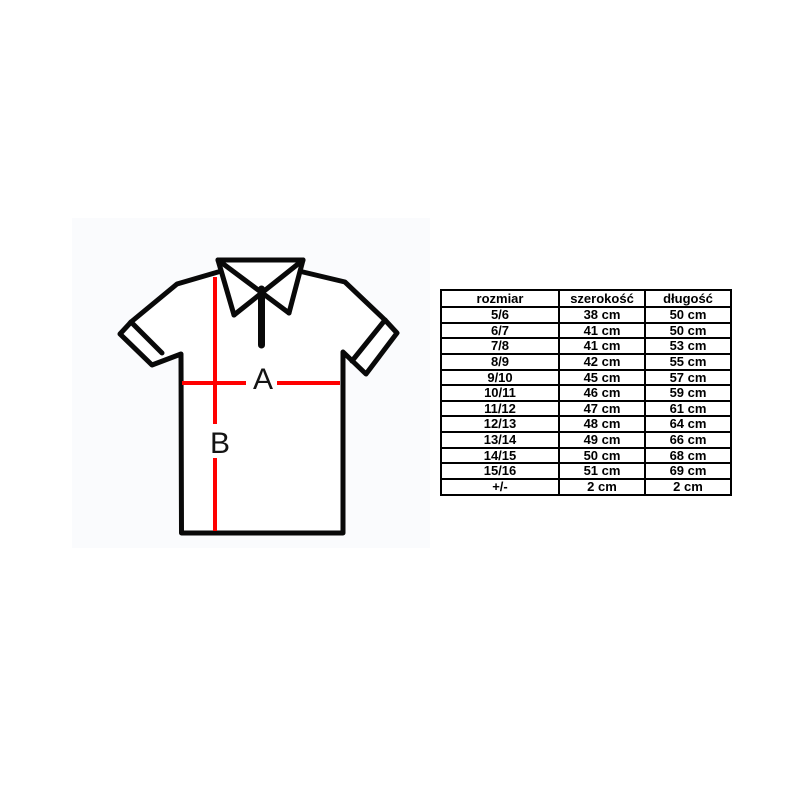 Image resolution: width=800 pixels, height=800 pixels. I want to click on width-cell: 45 cm, so click(602, 377).